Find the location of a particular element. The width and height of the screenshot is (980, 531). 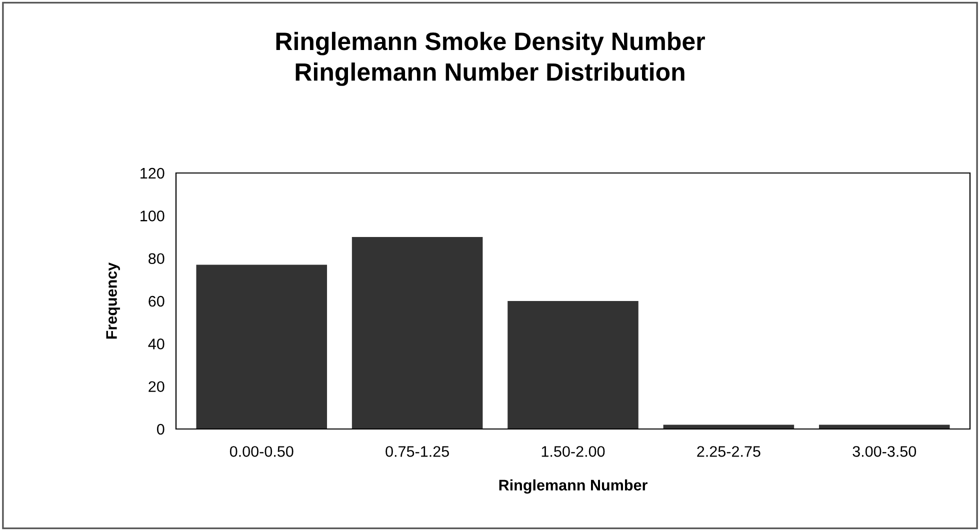

y-tick-label: 20 is located at coordinates (156, 386).